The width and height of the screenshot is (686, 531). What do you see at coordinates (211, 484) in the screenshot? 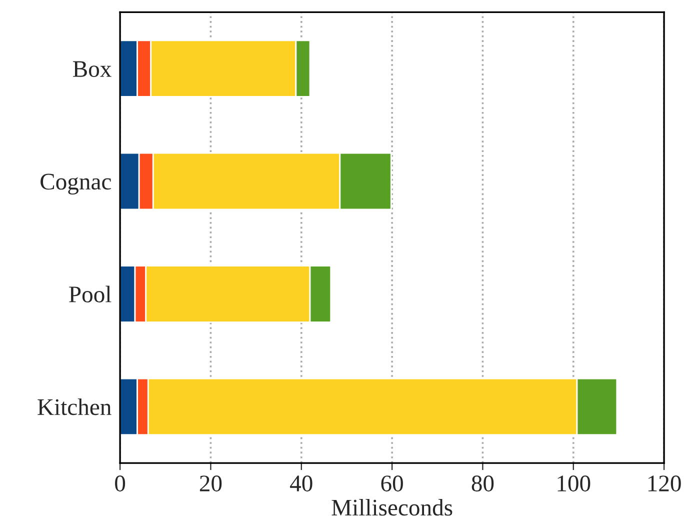
I see `x-tick-label: 20` at bounding box center [211, 484].